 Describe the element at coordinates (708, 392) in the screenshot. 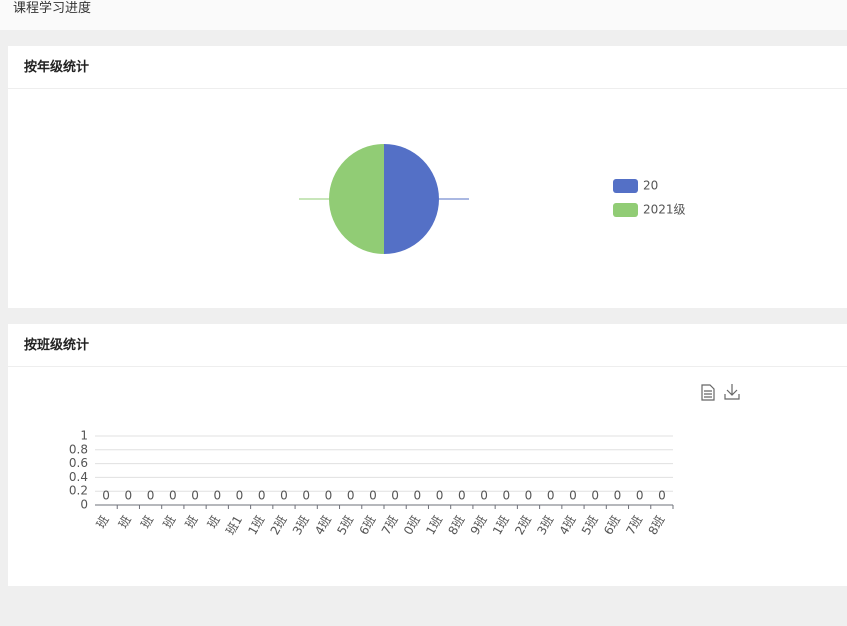

I see `data-view-icon` at that location.